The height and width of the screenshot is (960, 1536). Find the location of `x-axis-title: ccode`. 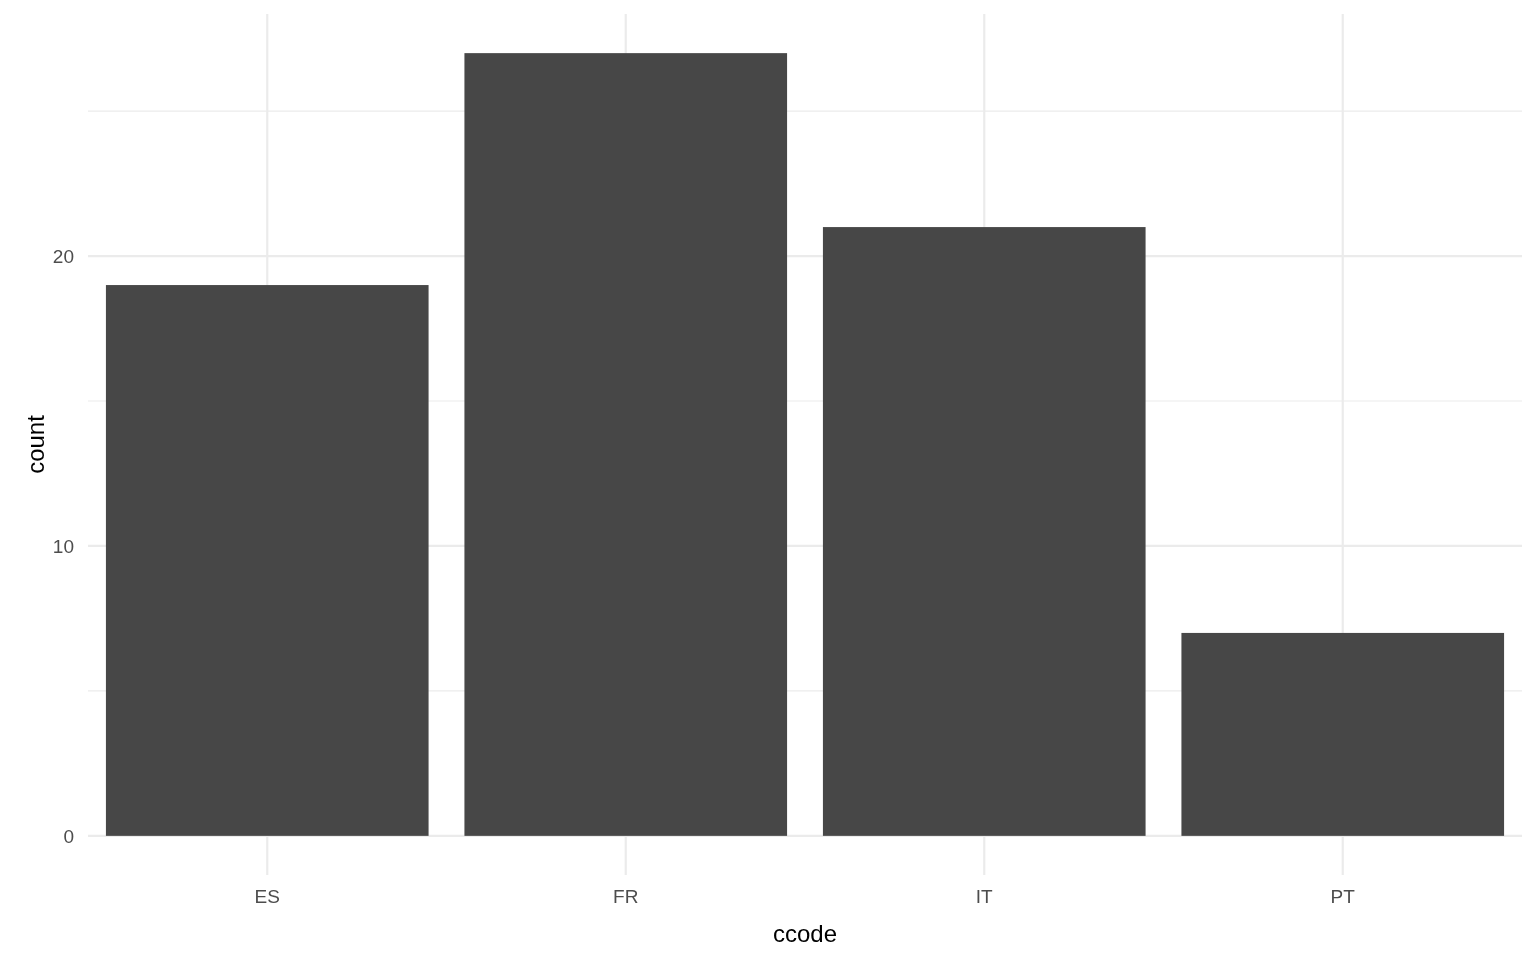

x-axis-title: ccode is located at coordinates (805, 933).